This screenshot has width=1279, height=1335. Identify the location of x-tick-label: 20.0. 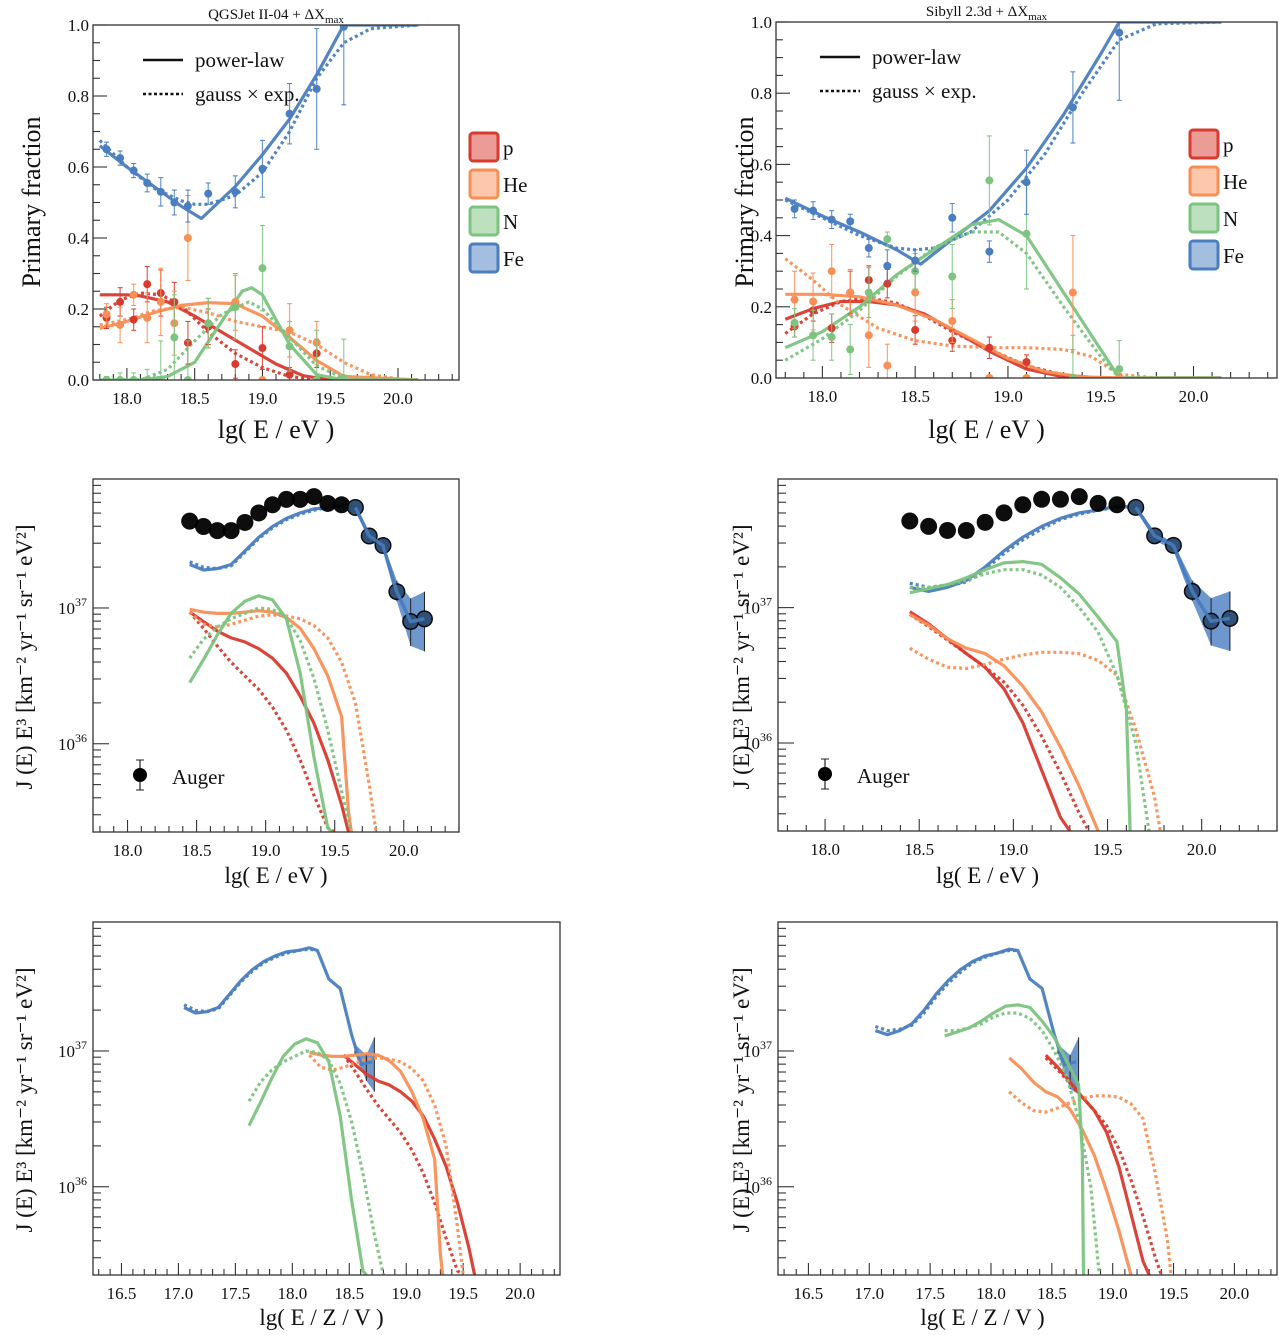
(1194, 396).